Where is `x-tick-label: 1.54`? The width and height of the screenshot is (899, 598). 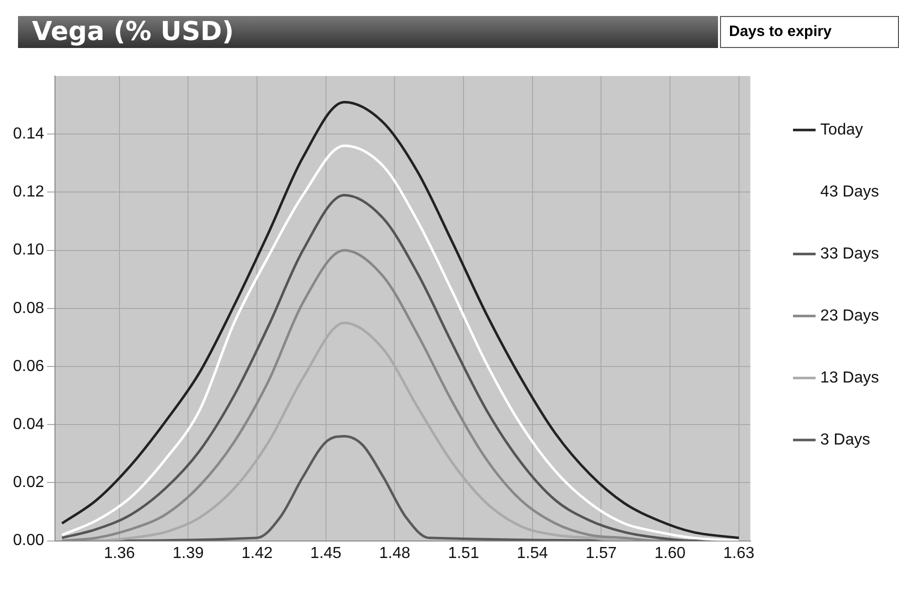
x-tick-label: 1.54 is located at coordinates (532, 553).